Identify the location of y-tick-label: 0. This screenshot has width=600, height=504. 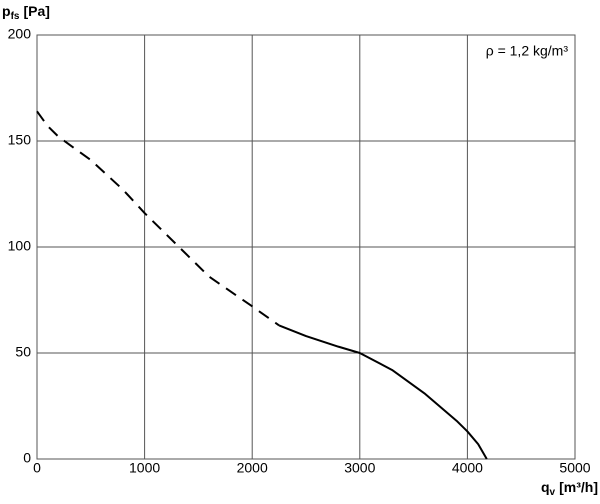
(27, 458).